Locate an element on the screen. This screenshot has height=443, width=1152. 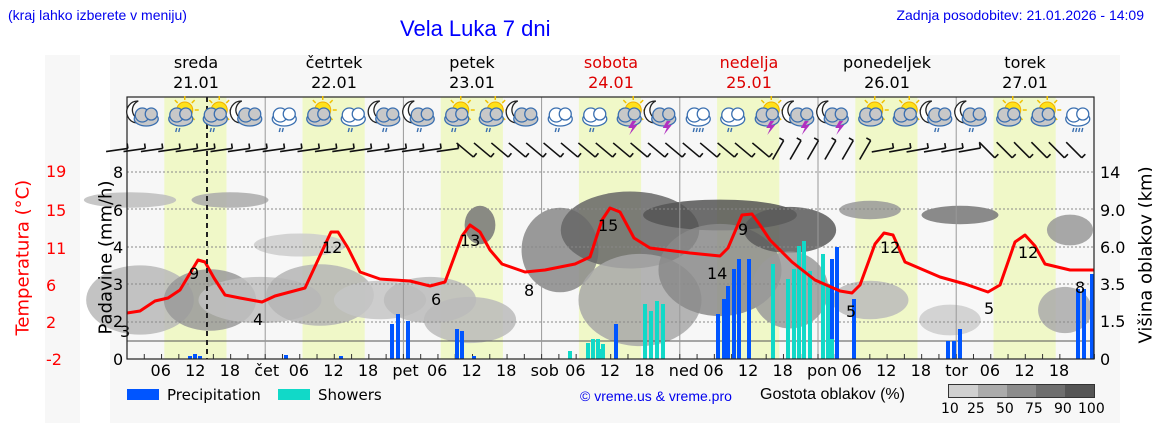
x-tick: sob is located at coordinates (544, 370).